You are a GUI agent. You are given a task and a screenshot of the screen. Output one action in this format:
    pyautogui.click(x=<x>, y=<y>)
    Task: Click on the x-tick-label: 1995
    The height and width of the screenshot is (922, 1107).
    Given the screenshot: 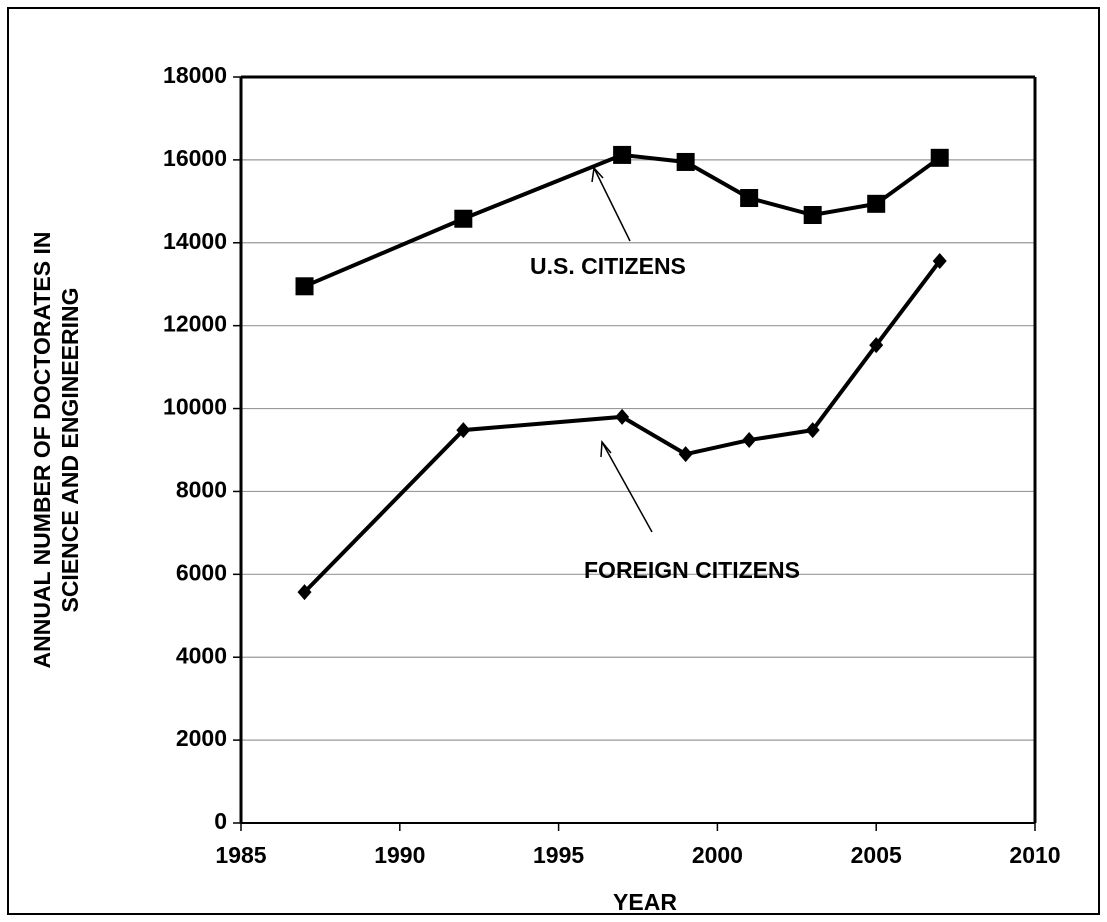 What is the action you would take?
    pyautogui.click(x=558, y=855)
    